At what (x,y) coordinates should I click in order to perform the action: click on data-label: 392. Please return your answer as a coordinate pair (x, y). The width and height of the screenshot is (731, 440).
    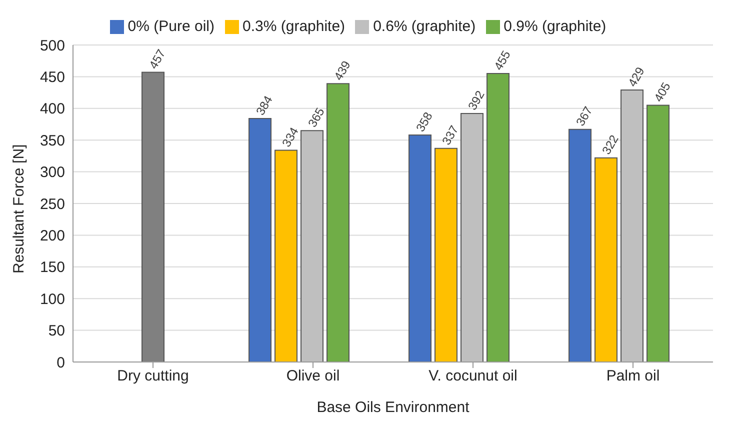
    Looking at the image, I should click on (476, 100).